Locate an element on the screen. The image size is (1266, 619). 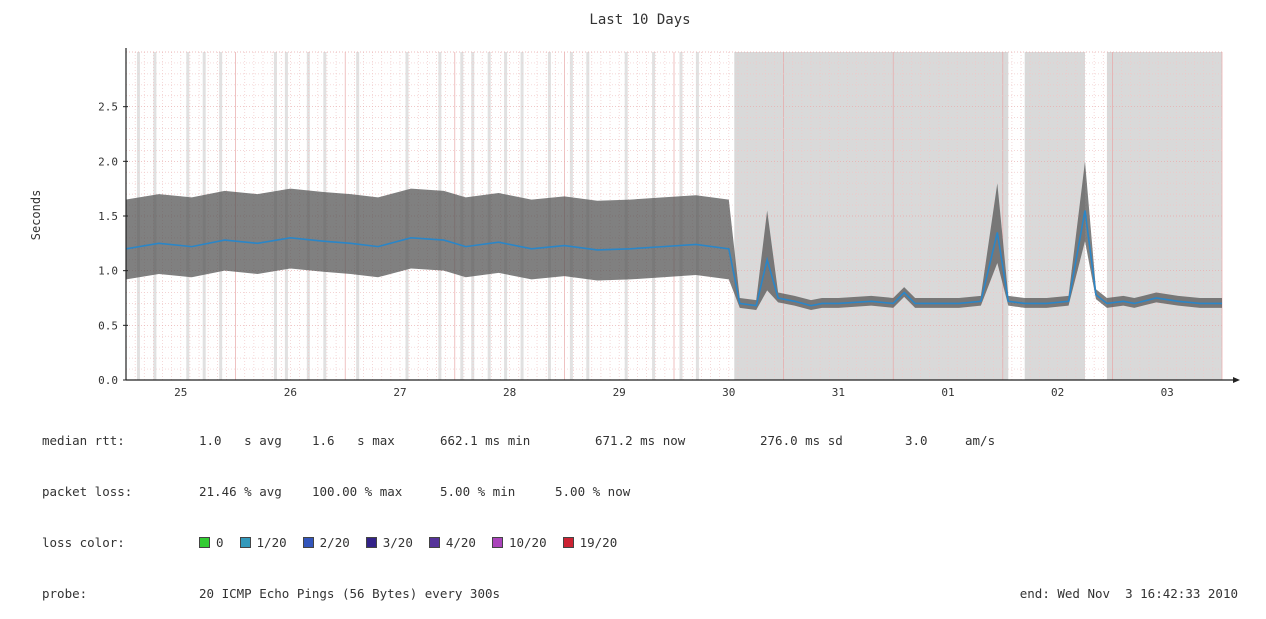
loss-color-item: 3/20 is located at coordinates (389, 542).